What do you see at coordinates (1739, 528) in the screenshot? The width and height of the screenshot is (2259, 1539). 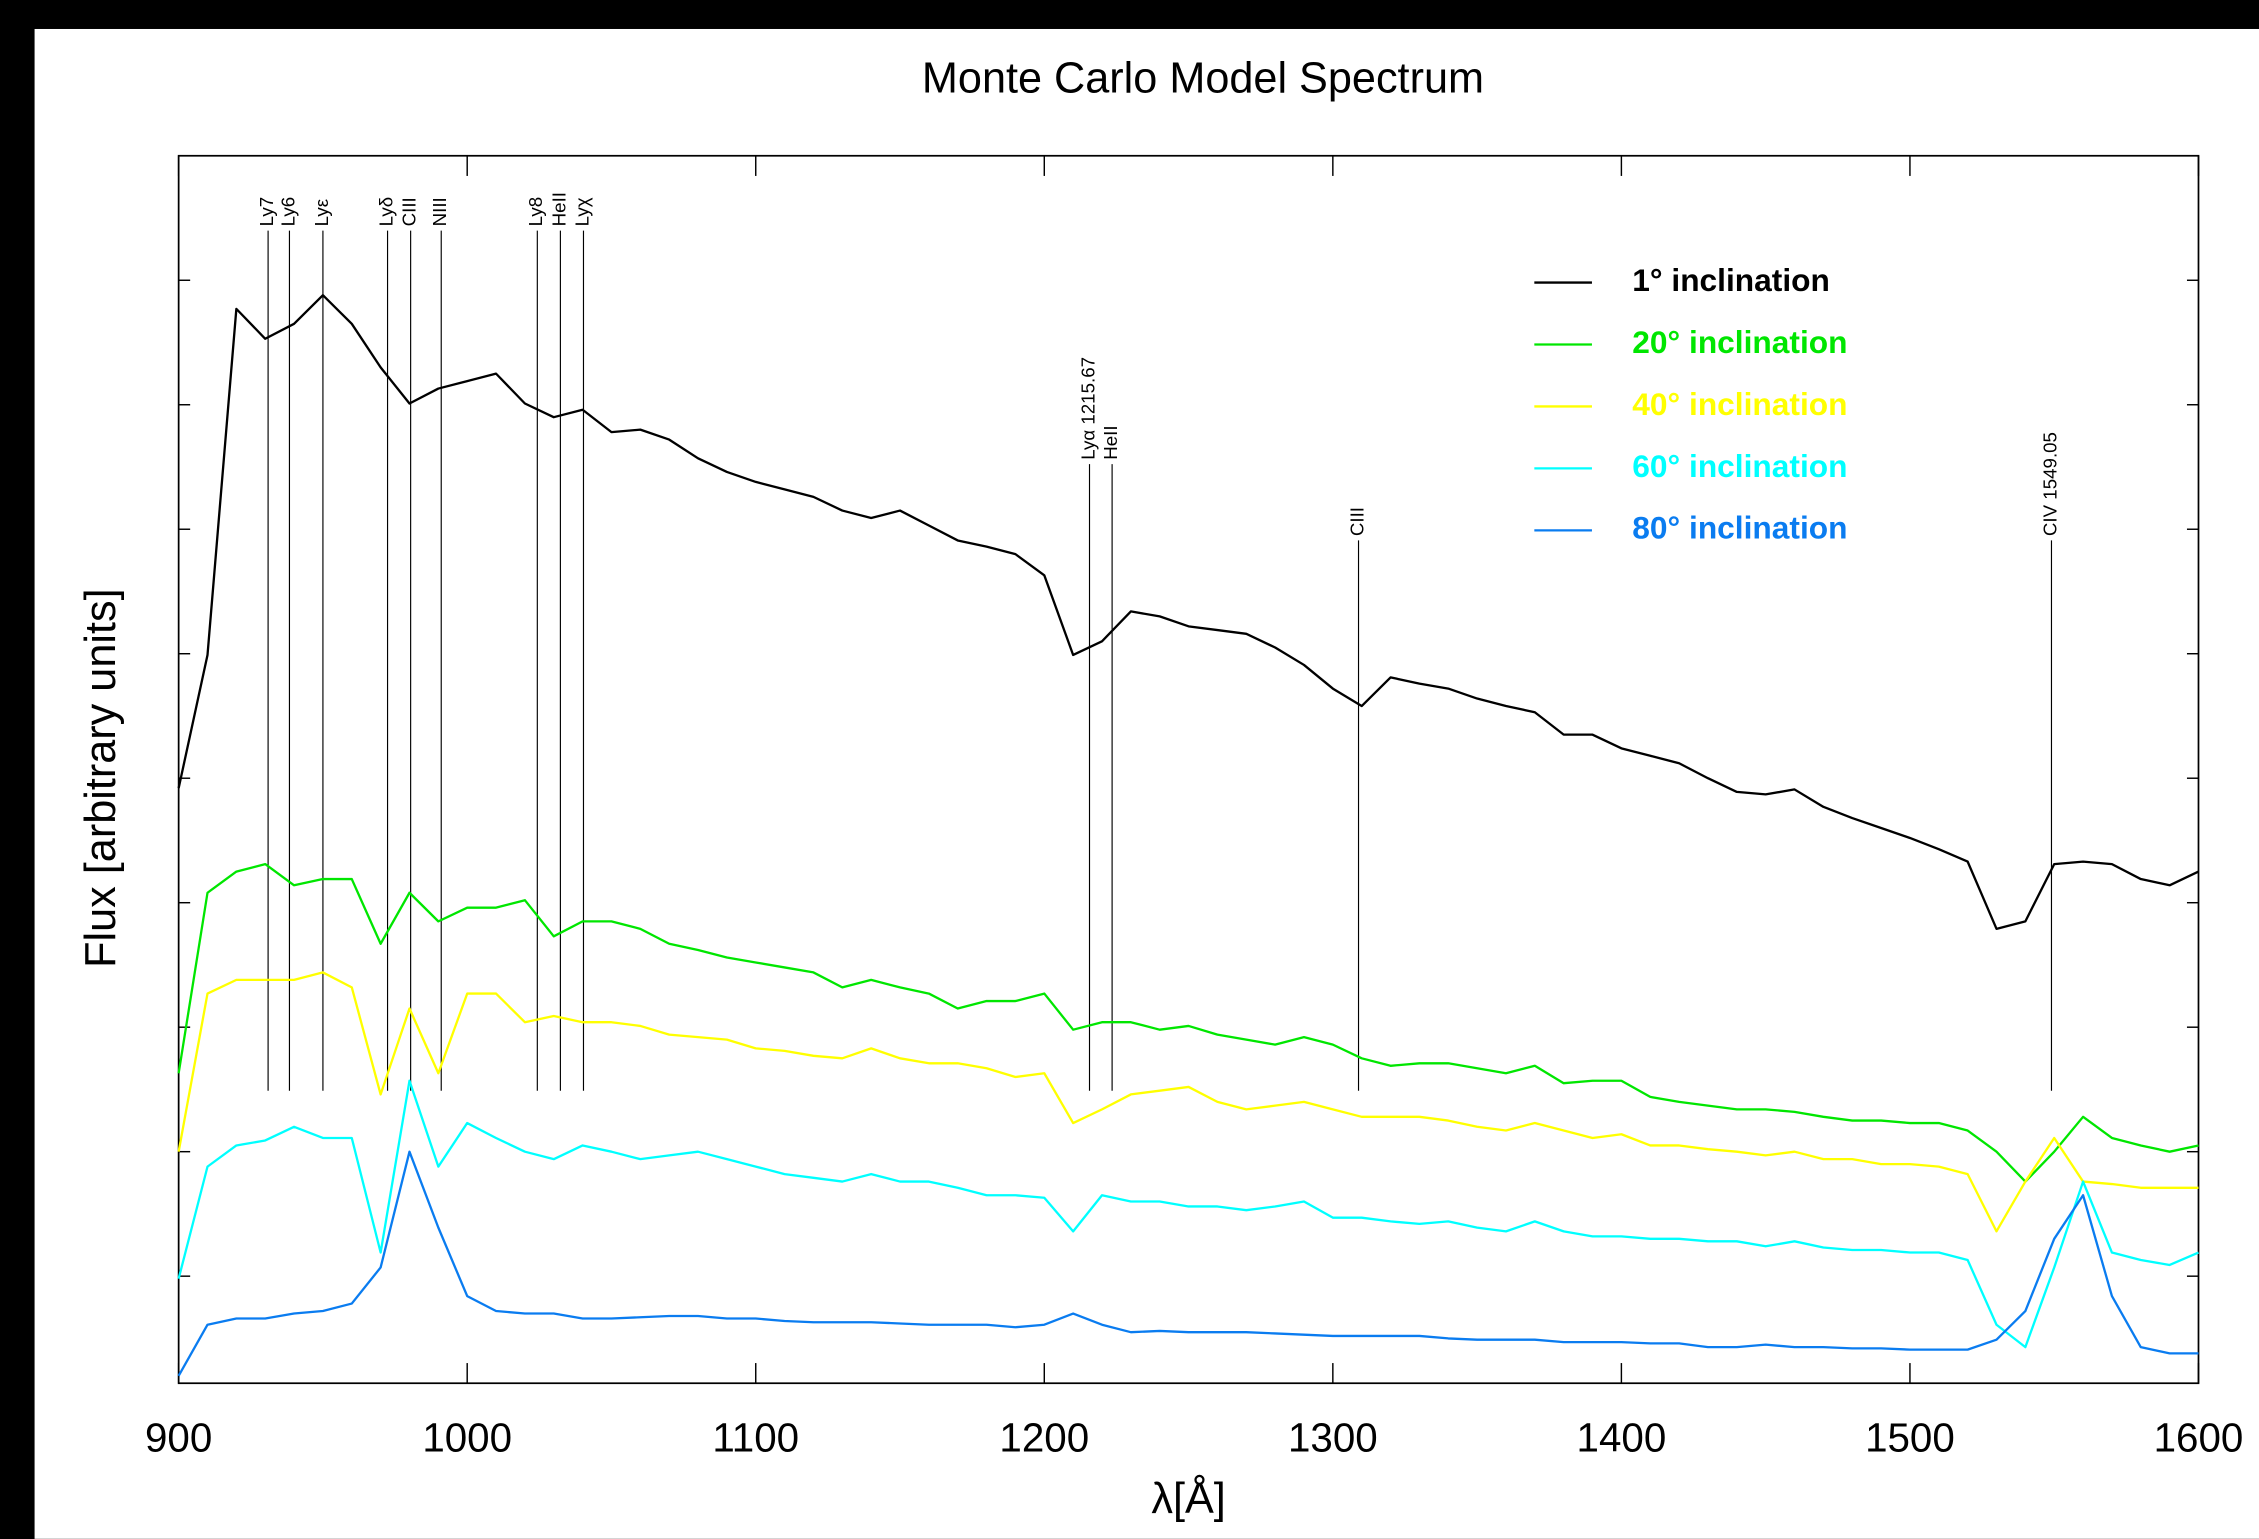 I see `legend-label: 80° inclination` at bounding box center [1739, 528].